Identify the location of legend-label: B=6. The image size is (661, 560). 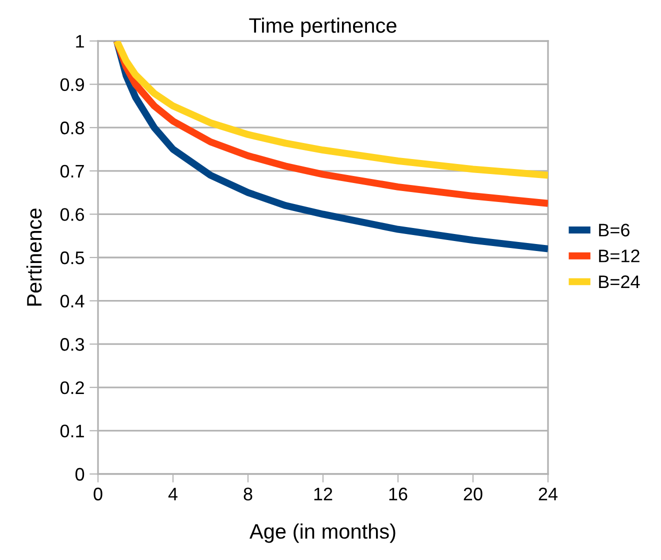
(614, 230).